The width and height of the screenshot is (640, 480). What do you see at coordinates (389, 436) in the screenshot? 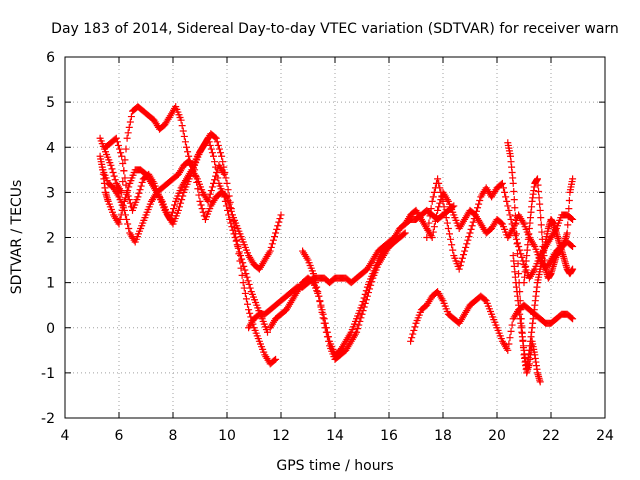
I see `x-tick-label: 16` at bounding box center [389, 436].